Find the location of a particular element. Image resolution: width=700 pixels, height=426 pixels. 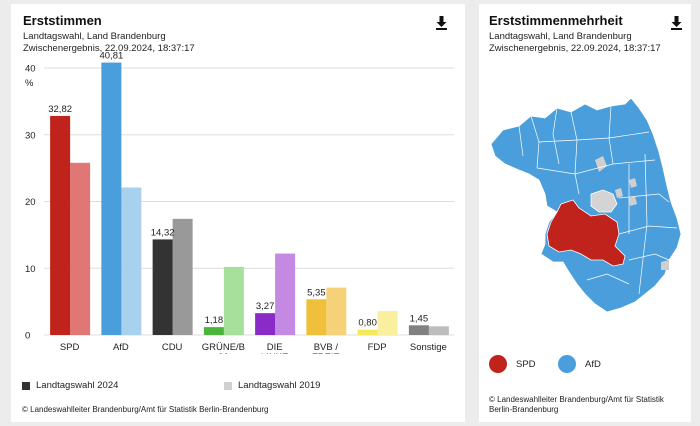

map-legend-afd: AfD is located at coordinates (579, 364).